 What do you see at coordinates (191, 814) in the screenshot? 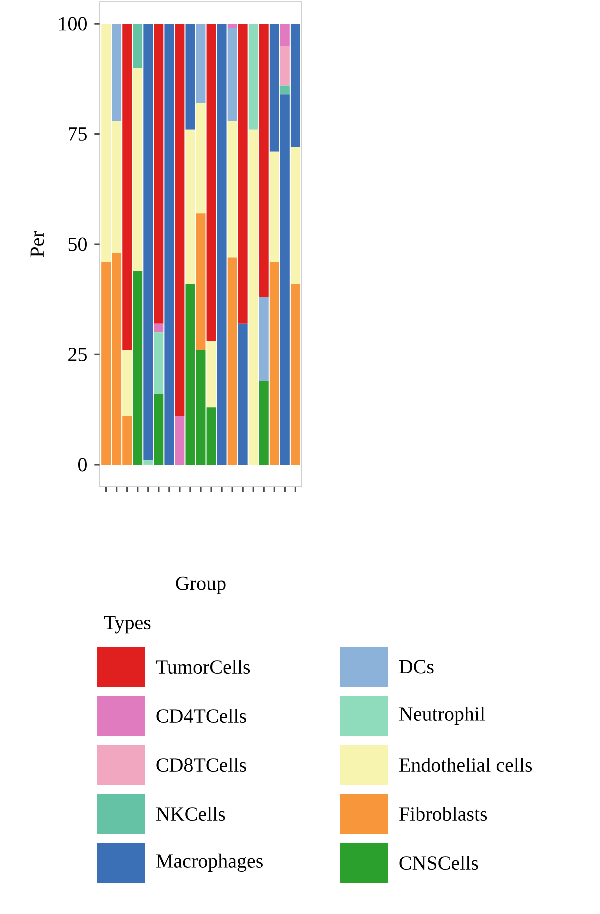
I see `legend-label: NKCells` at bounding box center [191, 814].